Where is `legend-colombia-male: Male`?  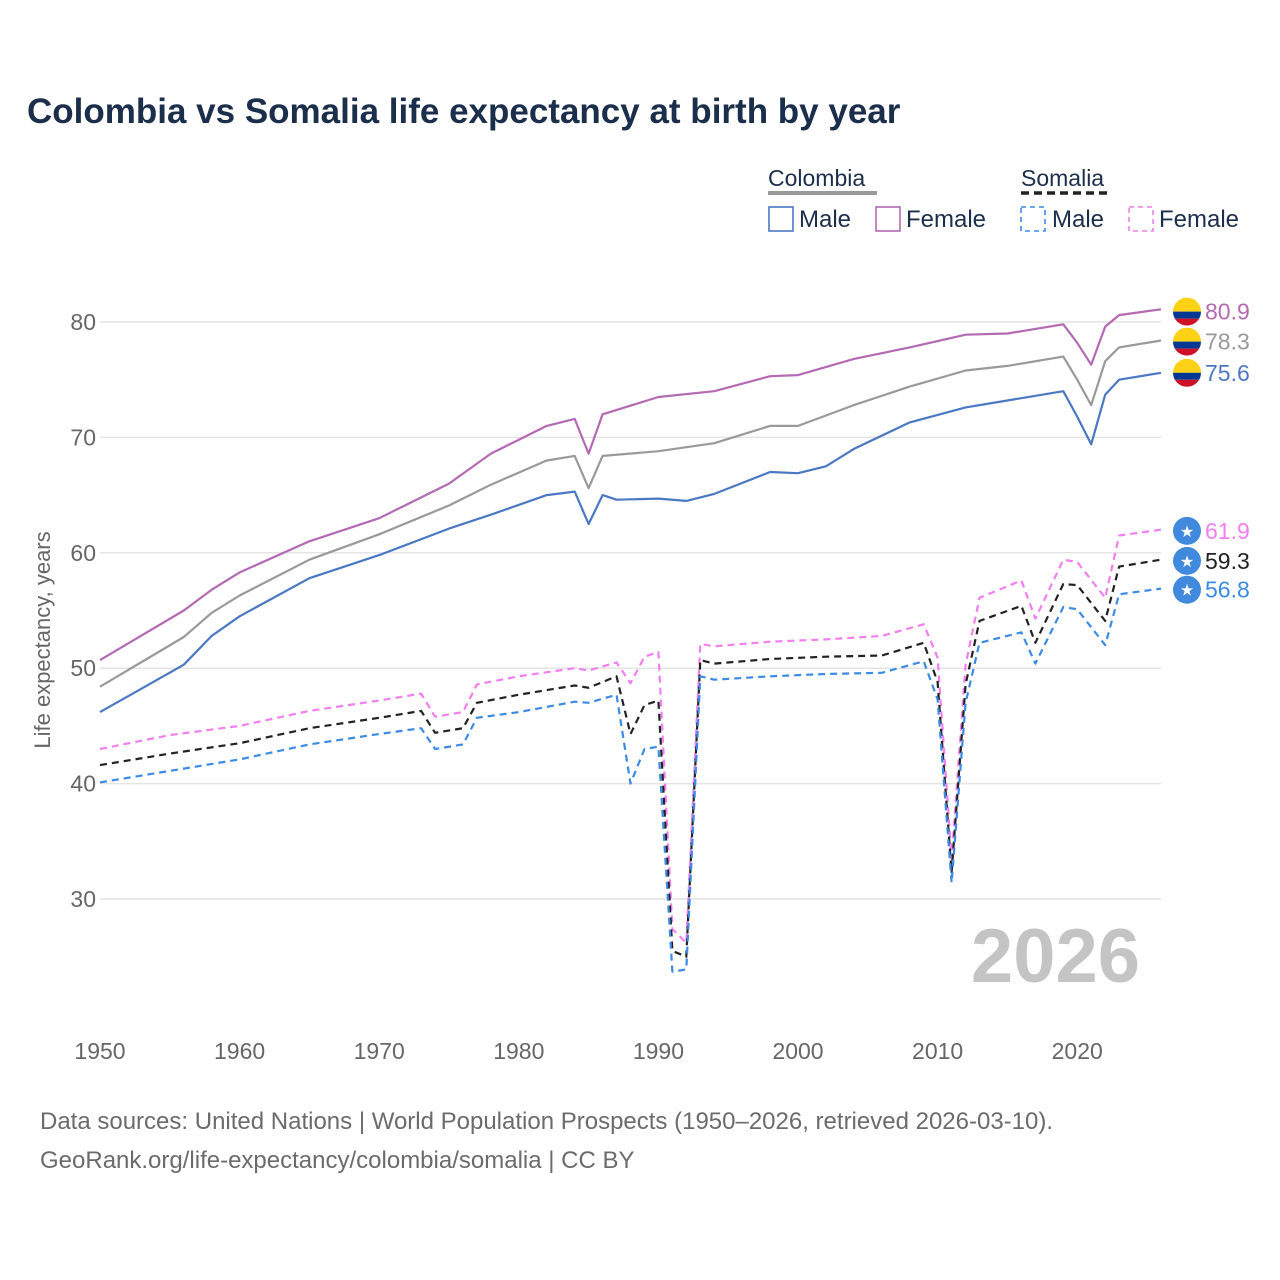
legend-colombia-male: Male is located at coordinates (809, 219).